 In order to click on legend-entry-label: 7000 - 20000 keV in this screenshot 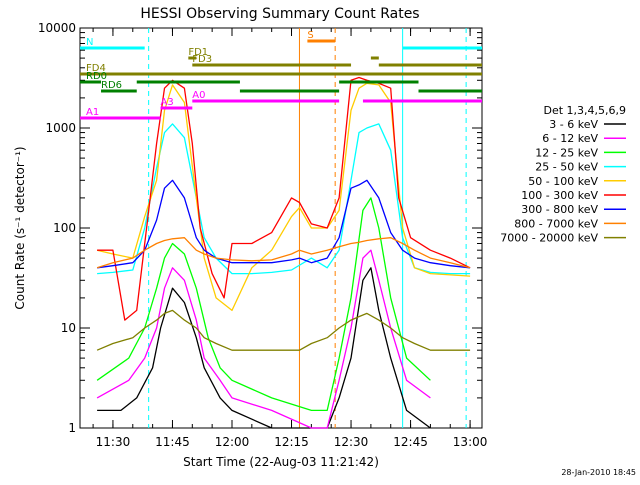, I will do `click(549, 238)`.